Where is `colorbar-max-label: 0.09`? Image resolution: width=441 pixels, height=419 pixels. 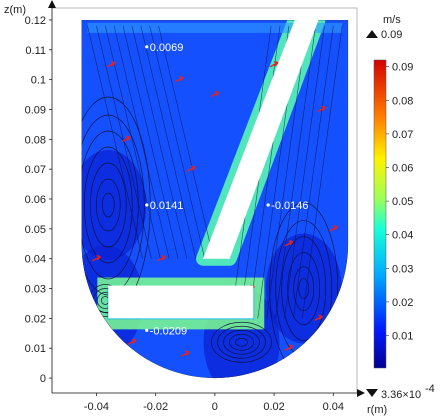 colorbar-max-label: 0.09 is located at coordinates (391, 35).